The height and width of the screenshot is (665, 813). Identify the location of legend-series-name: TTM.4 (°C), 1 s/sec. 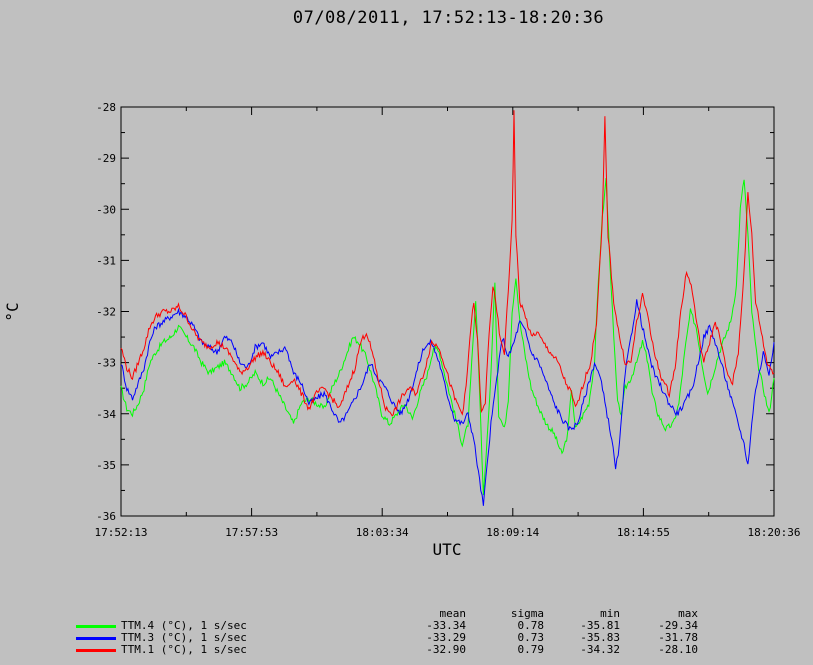
(184, 625).